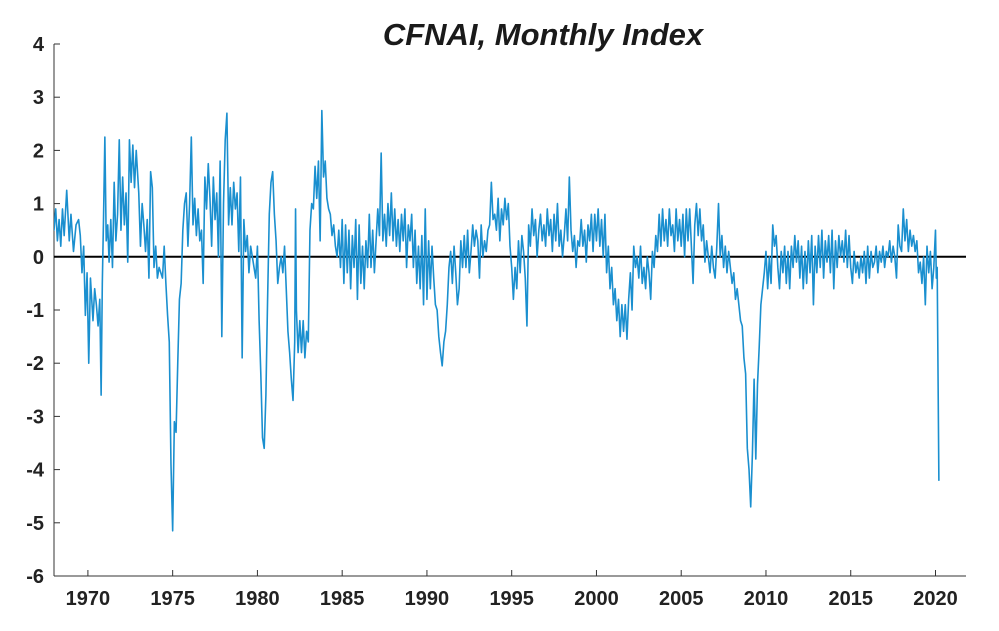 The width and height of the screenshot is (999, 631). Describe the element at coordinates (544, 34) in the screenshot. I see `chart-title: CFNAI, Monthly Index` at that location.